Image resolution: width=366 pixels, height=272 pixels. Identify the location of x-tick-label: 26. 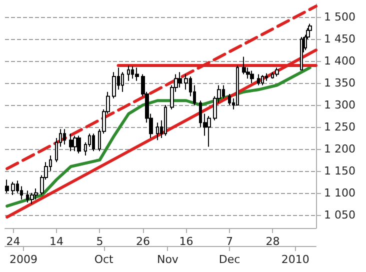
(143, 241).